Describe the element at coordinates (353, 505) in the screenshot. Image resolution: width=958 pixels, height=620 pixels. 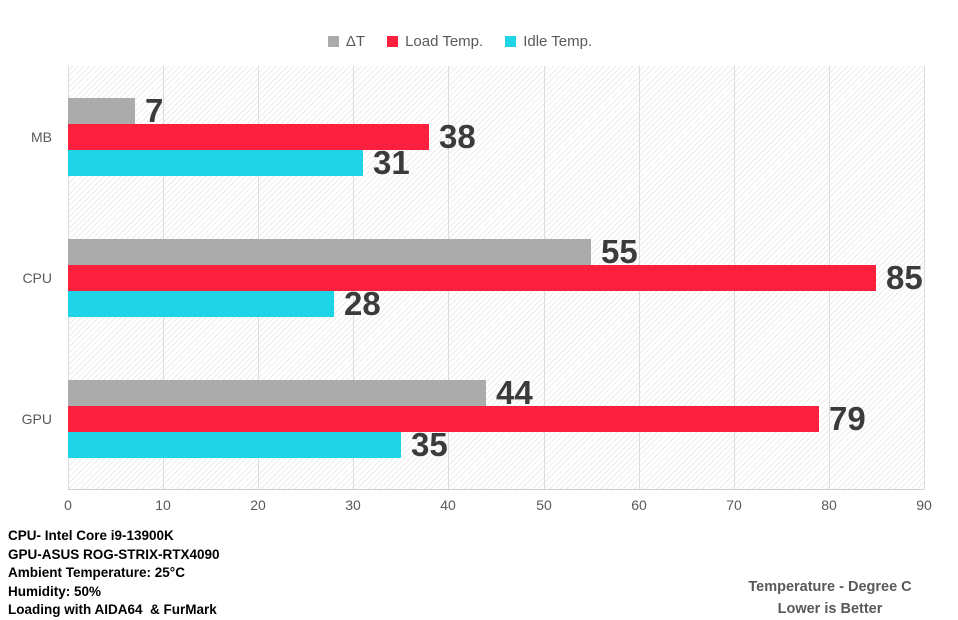
I see `x-tick-label: 30` at that location.